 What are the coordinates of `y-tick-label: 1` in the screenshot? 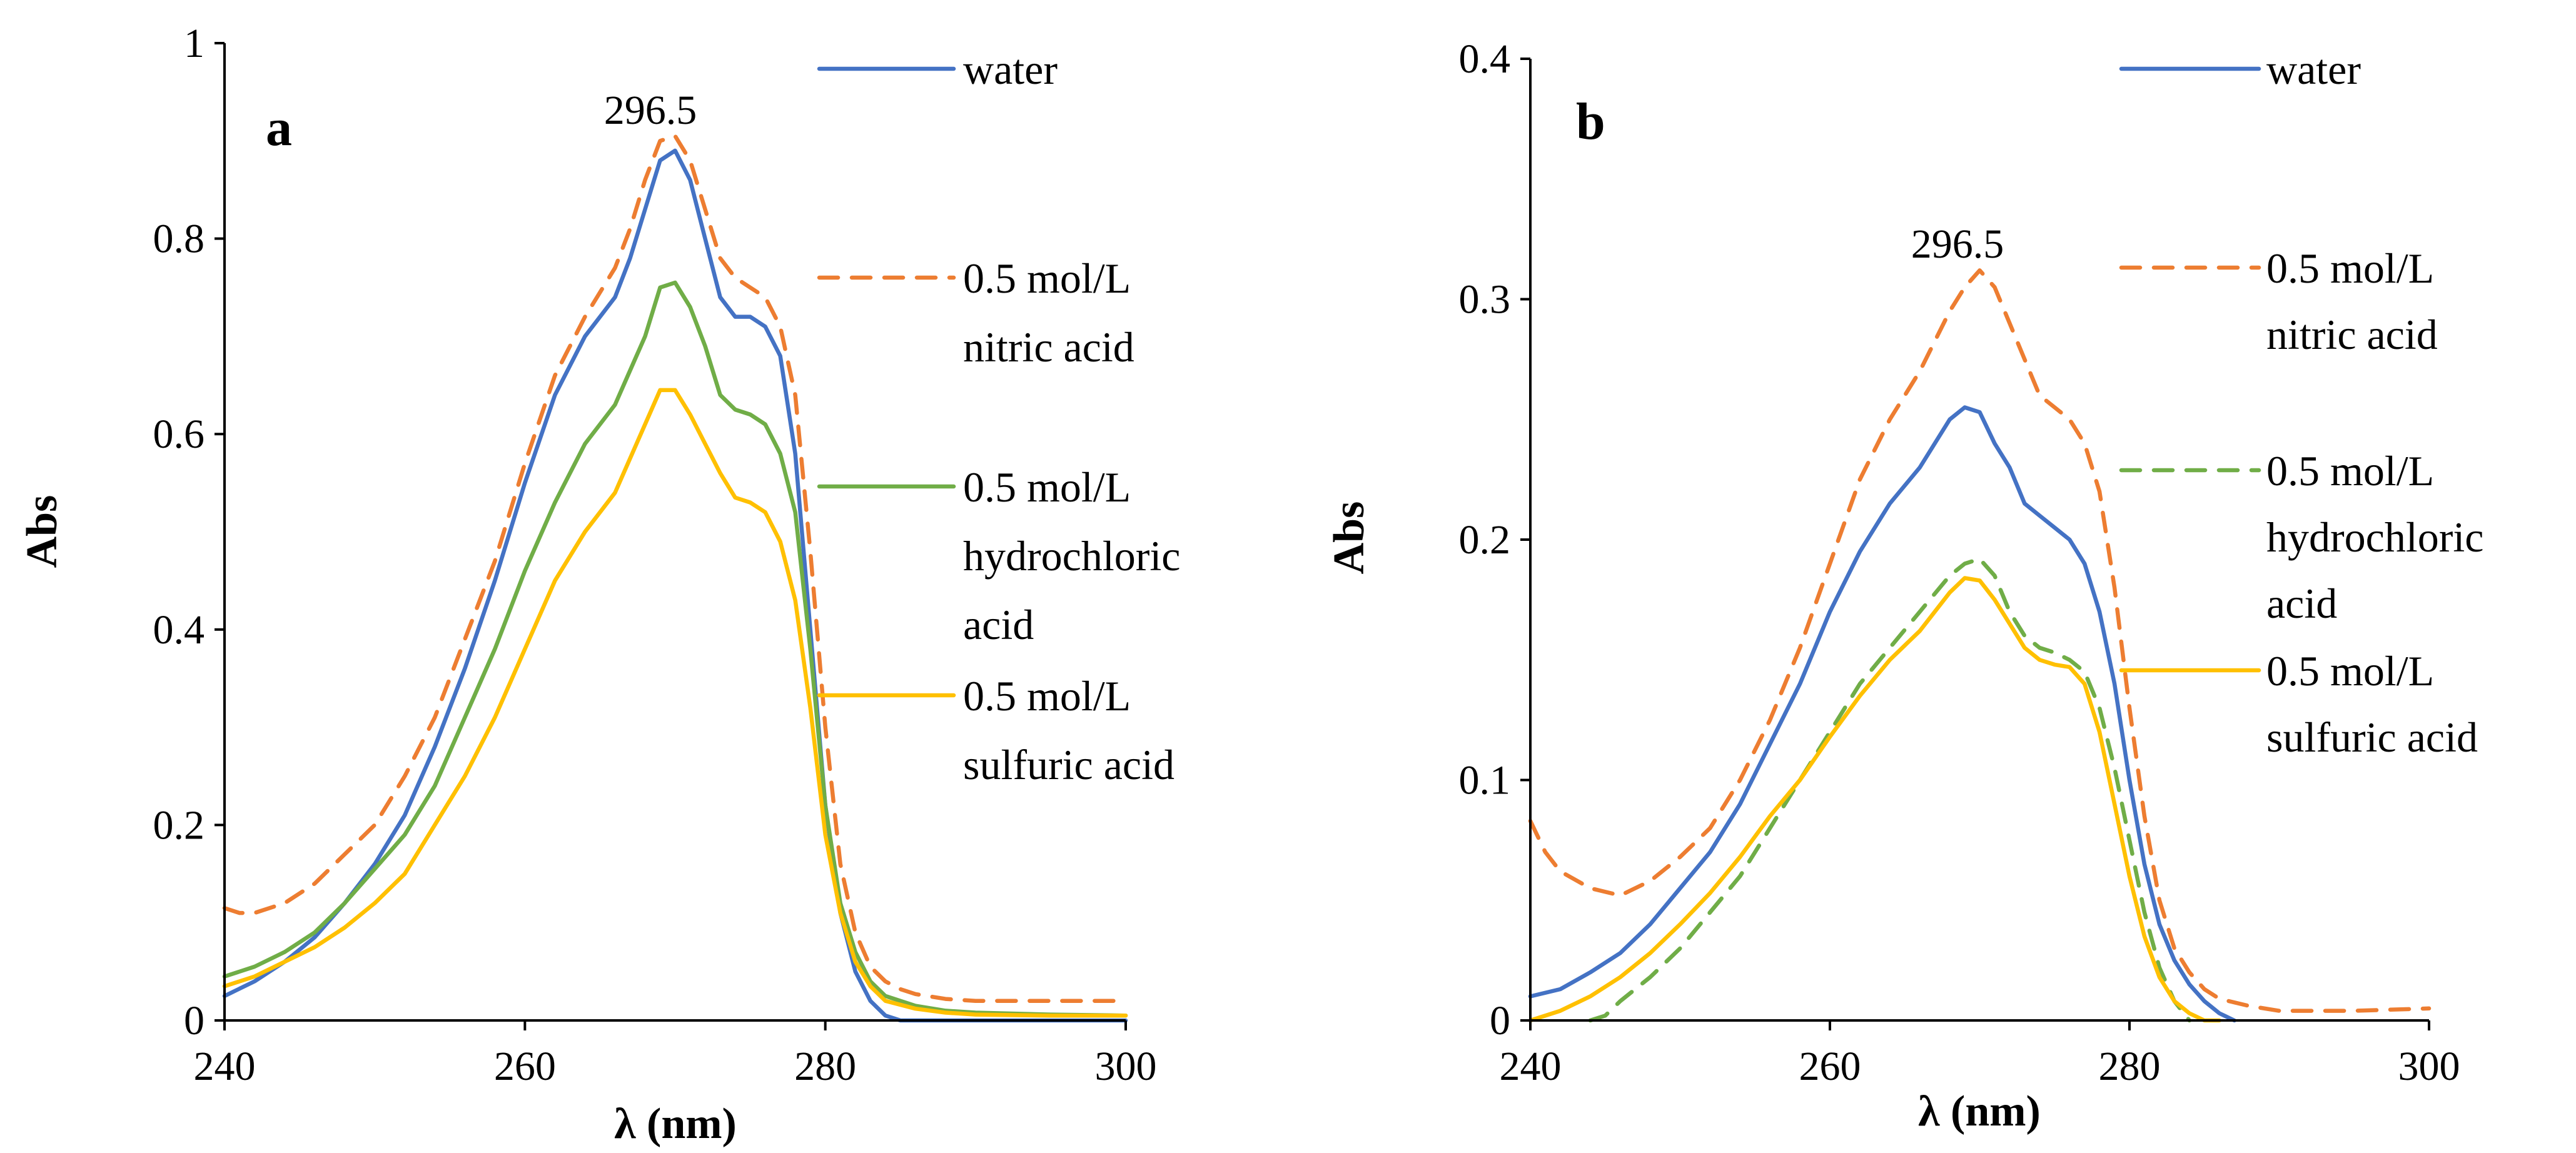 It's located at (195, 43).